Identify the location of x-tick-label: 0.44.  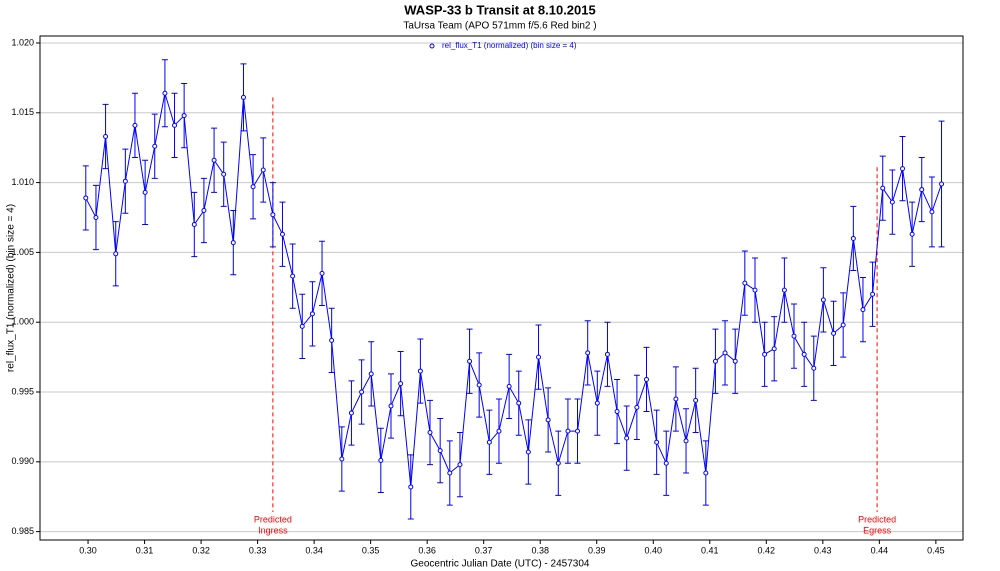
(880, 550).